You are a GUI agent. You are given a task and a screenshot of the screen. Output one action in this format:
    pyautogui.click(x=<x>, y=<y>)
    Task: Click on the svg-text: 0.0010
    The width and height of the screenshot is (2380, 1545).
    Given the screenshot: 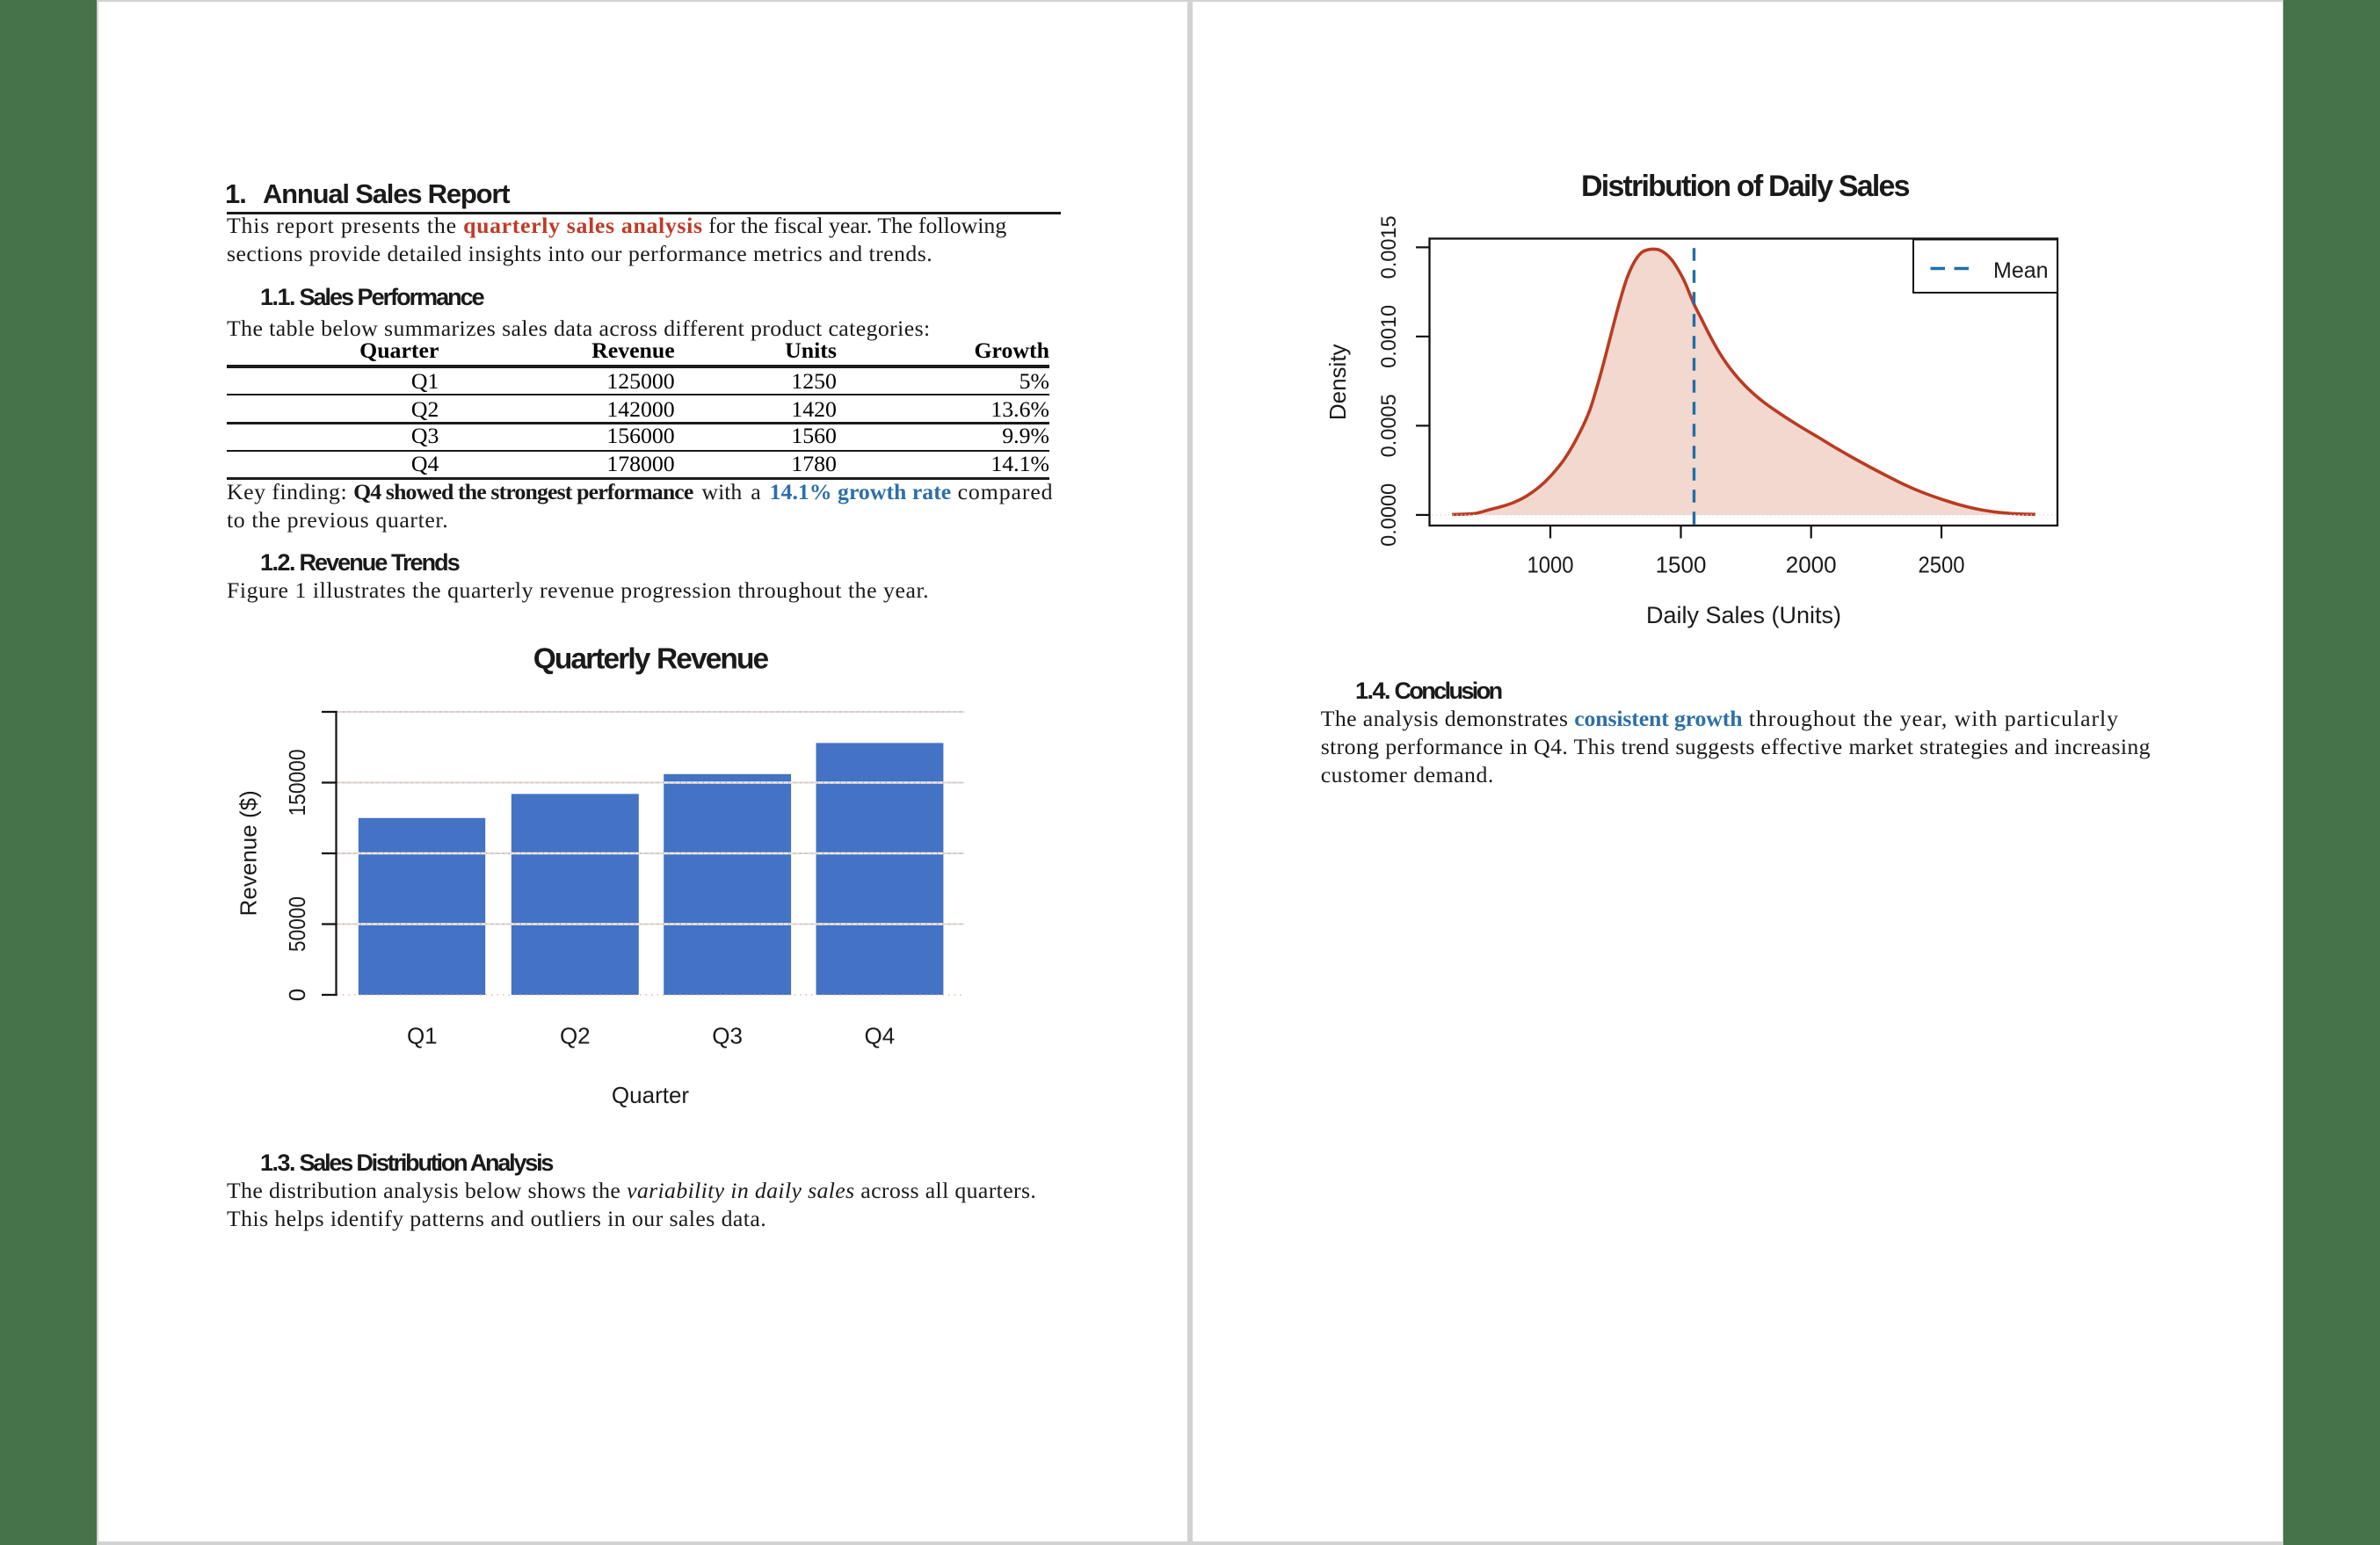 What is the action you would take?
    pyautogui.click(x=1389, y=336)
    